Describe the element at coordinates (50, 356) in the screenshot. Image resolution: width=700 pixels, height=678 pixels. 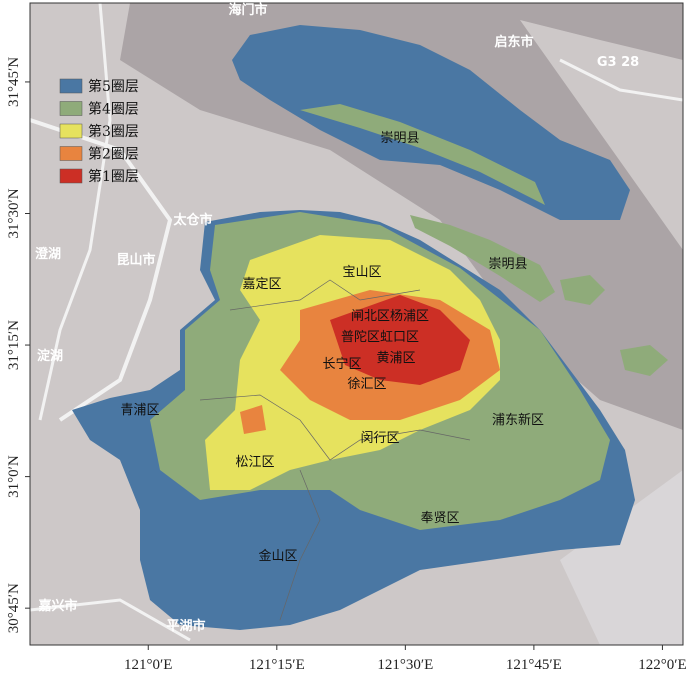
I see `place-label: 淀湖` at that location.